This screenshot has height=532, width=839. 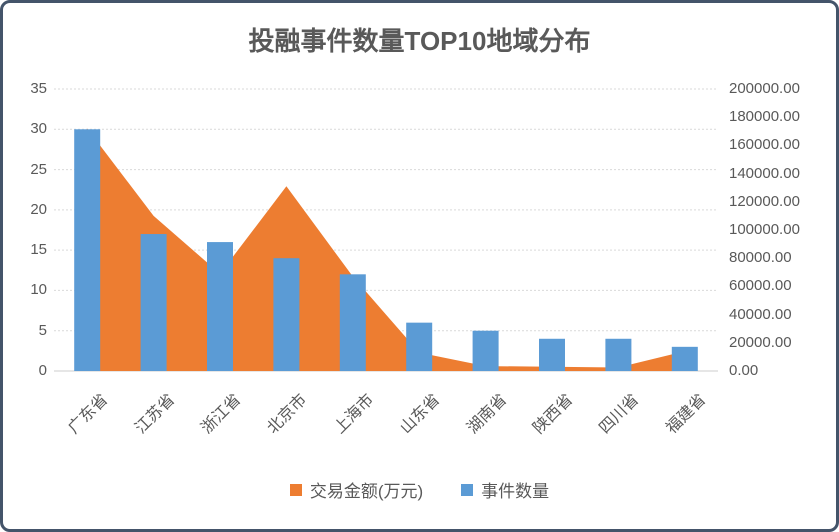 What do you see at coordinates (760, 258) in the screenshot?
I see `right-axis-tick-label: 80000.00` at bounding box center [760, 258].